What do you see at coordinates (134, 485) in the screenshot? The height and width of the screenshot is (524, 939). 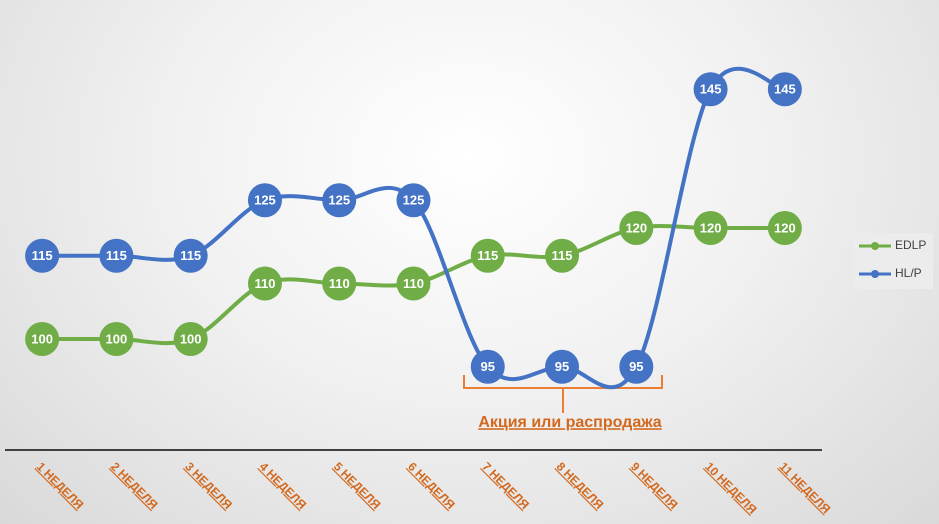 I see `x-tick-label: 2 НЕДЕЛЯ` at bounding box center [134, 485].